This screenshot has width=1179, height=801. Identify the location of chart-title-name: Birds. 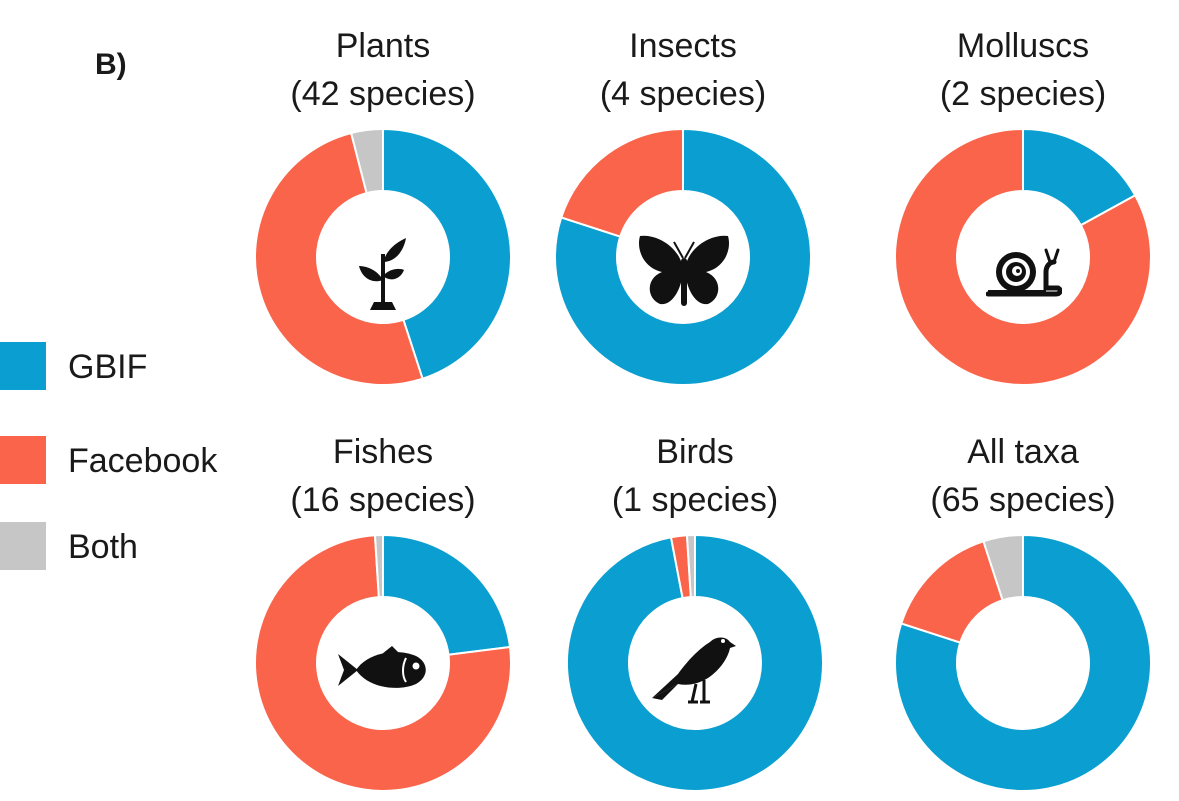
(695, 452).